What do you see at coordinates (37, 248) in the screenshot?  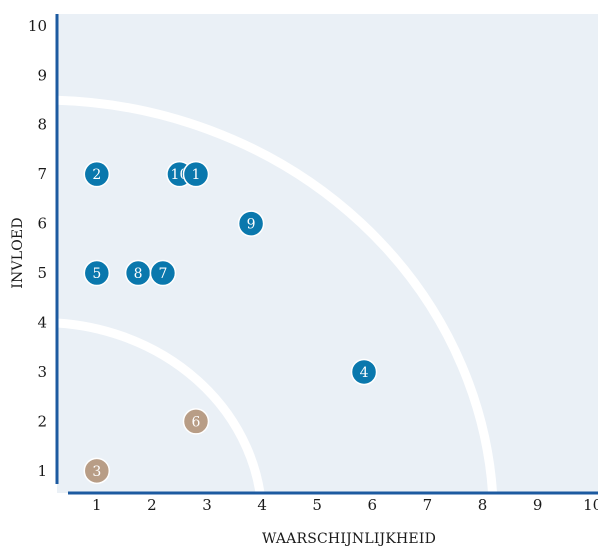 I see `y-tick-labels: 1 2 3 4 5 6 7 8 9 10` at bounding box center [37, 248].